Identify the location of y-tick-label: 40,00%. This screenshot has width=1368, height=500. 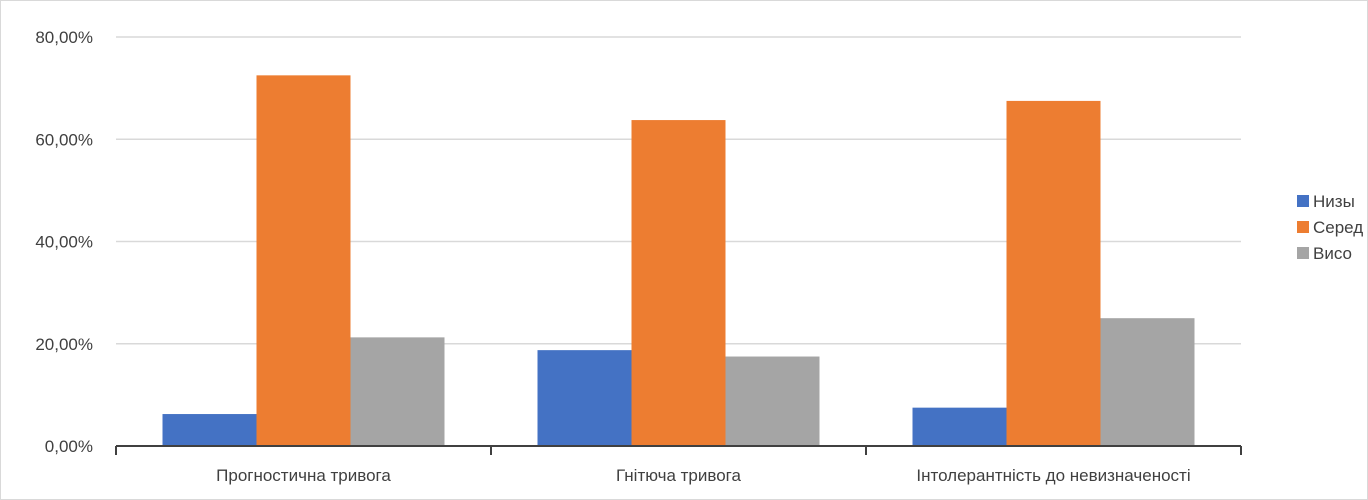
(64, 242).